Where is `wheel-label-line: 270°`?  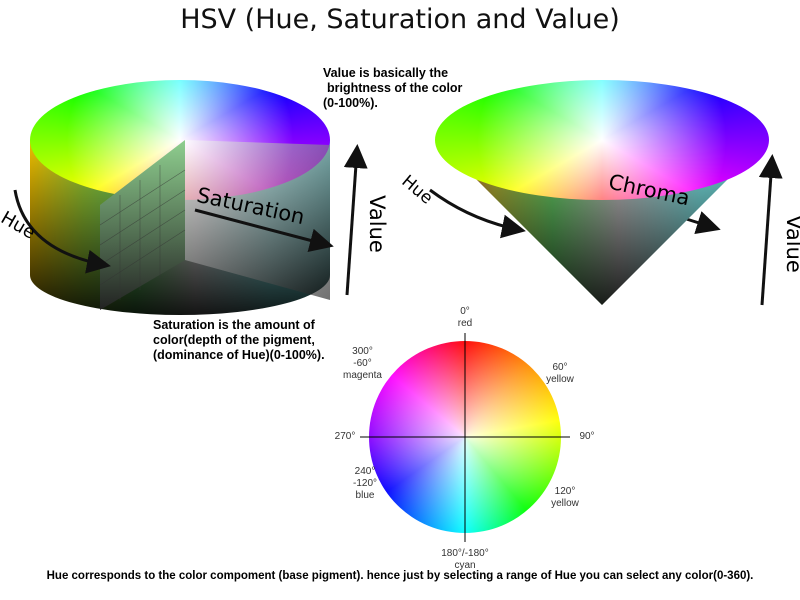 wheel-label-line: 270° is located at coordinates (345, 436).